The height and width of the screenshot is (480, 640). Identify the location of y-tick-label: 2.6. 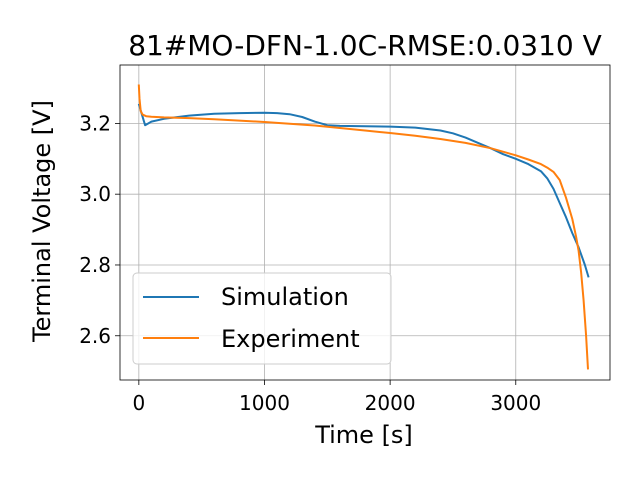
(95, 336).